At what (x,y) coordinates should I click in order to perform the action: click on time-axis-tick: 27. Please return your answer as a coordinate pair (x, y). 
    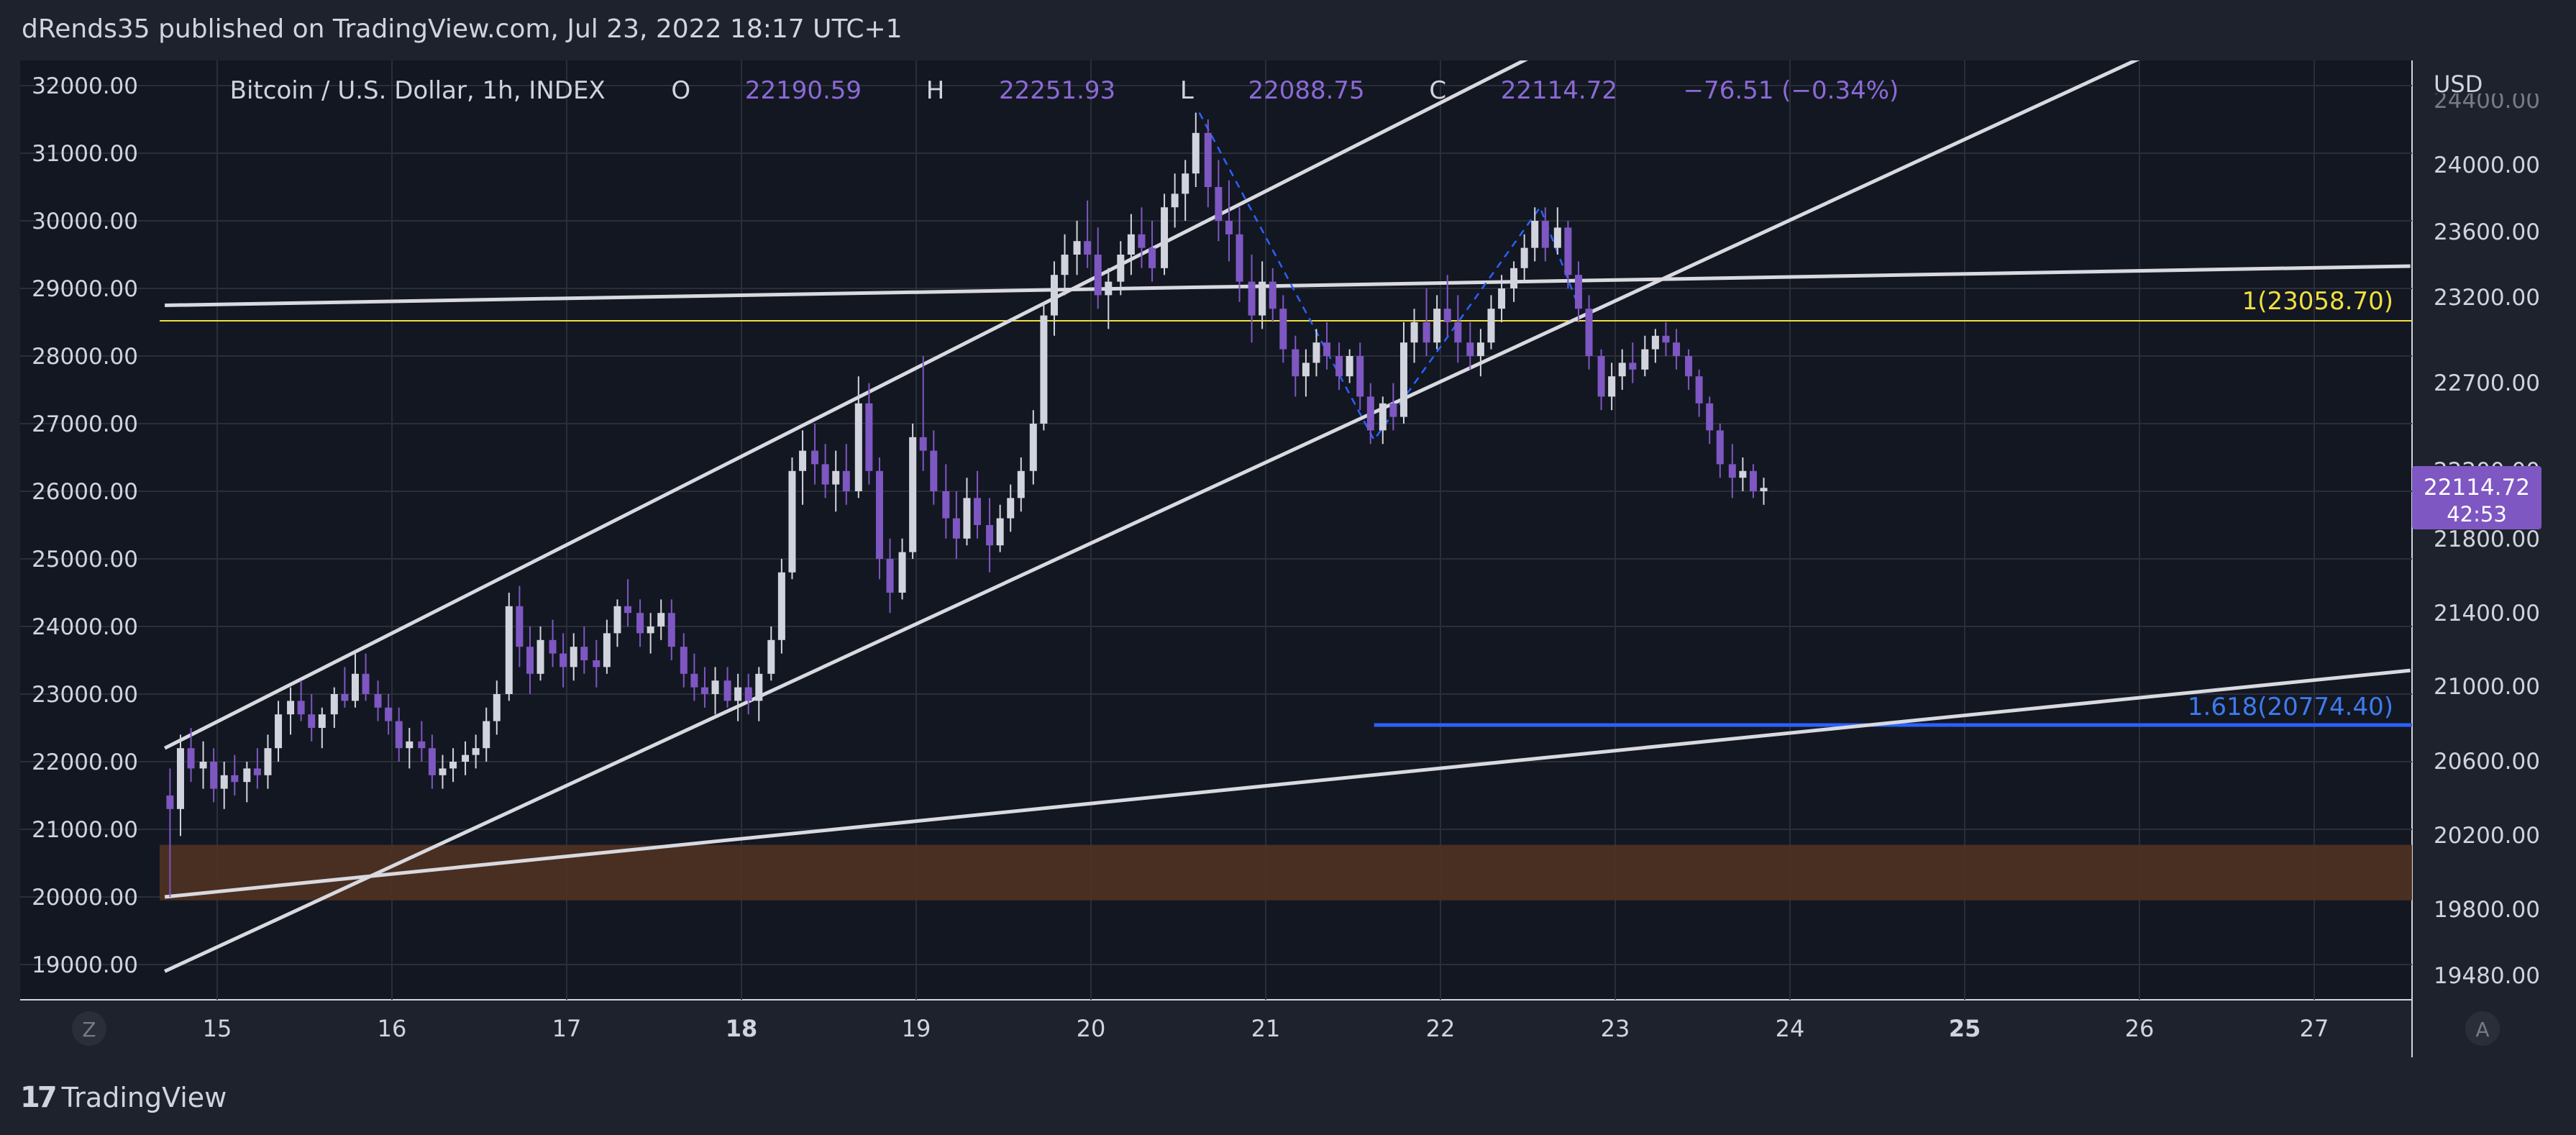
    Looking at the image, I should click on (2314, 1028).